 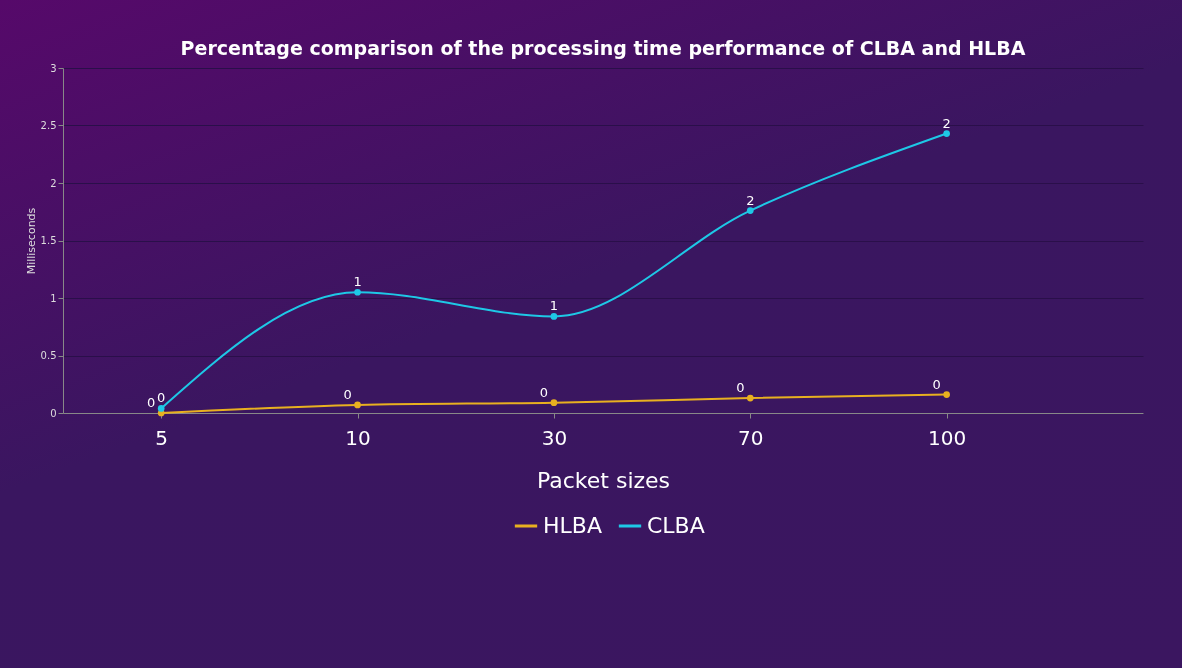 What do you see at coordinates (48, 240) in the screenshot?
I see `y-tick-label: 1.5` at bounding box center [48, 240].